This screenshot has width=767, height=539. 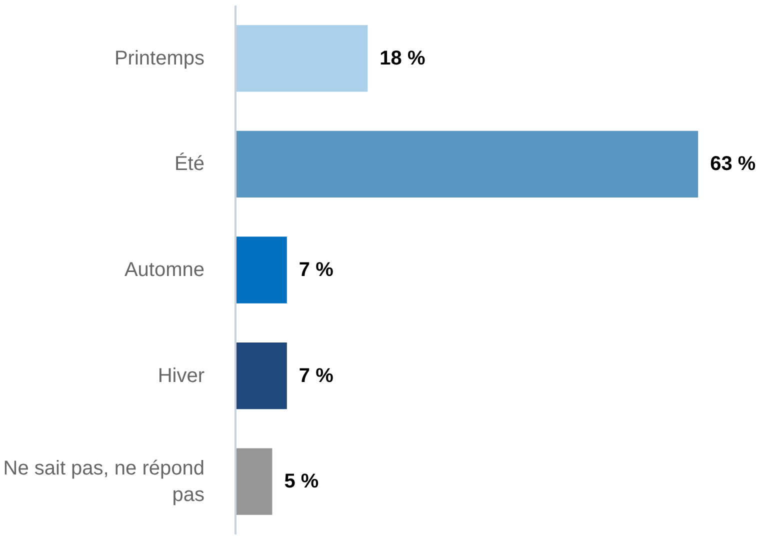 I want to click on data-label: 5 %, so click(x=301, y=481).